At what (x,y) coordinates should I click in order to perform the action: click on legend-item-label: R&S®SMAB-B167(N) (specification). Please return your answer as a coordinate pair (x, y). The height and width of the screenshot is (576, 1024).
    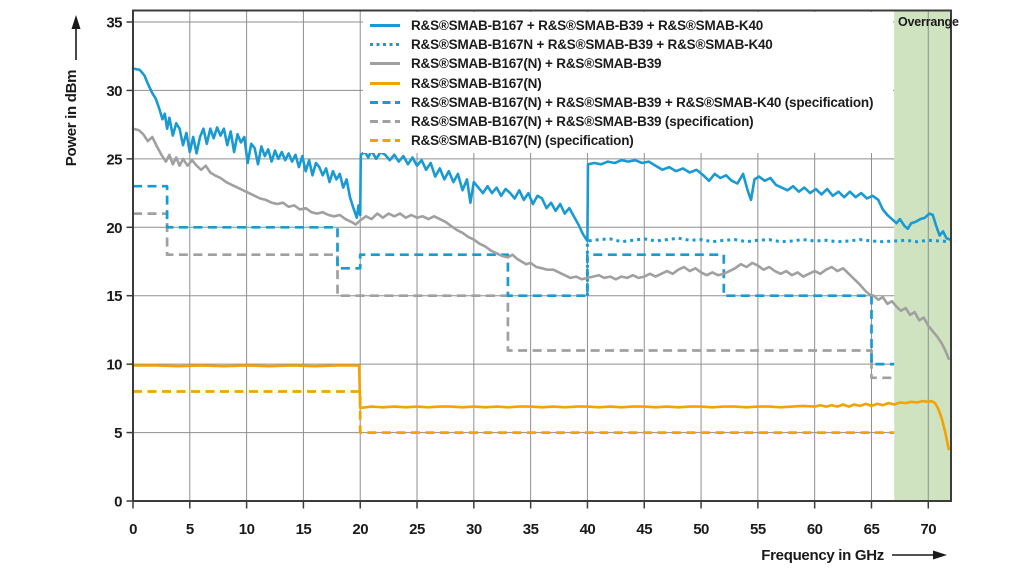
    Looking at the image, I should click on (522, 141).